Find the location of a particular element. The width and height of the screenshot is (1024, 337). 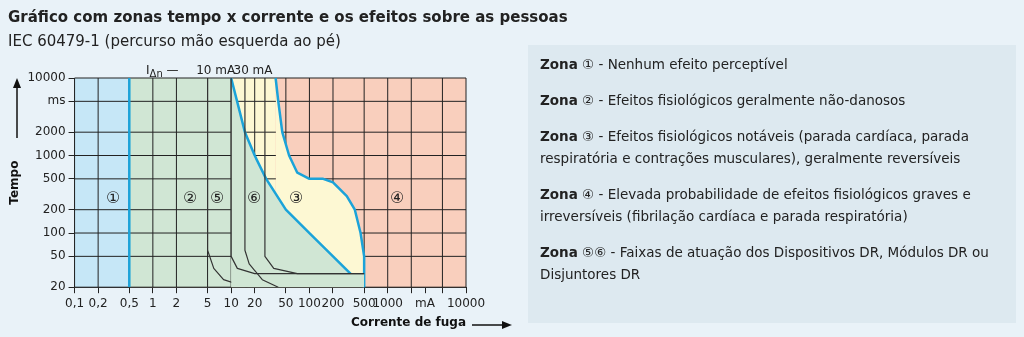

y-tick-label: ms is located at coordinates (56, 100).